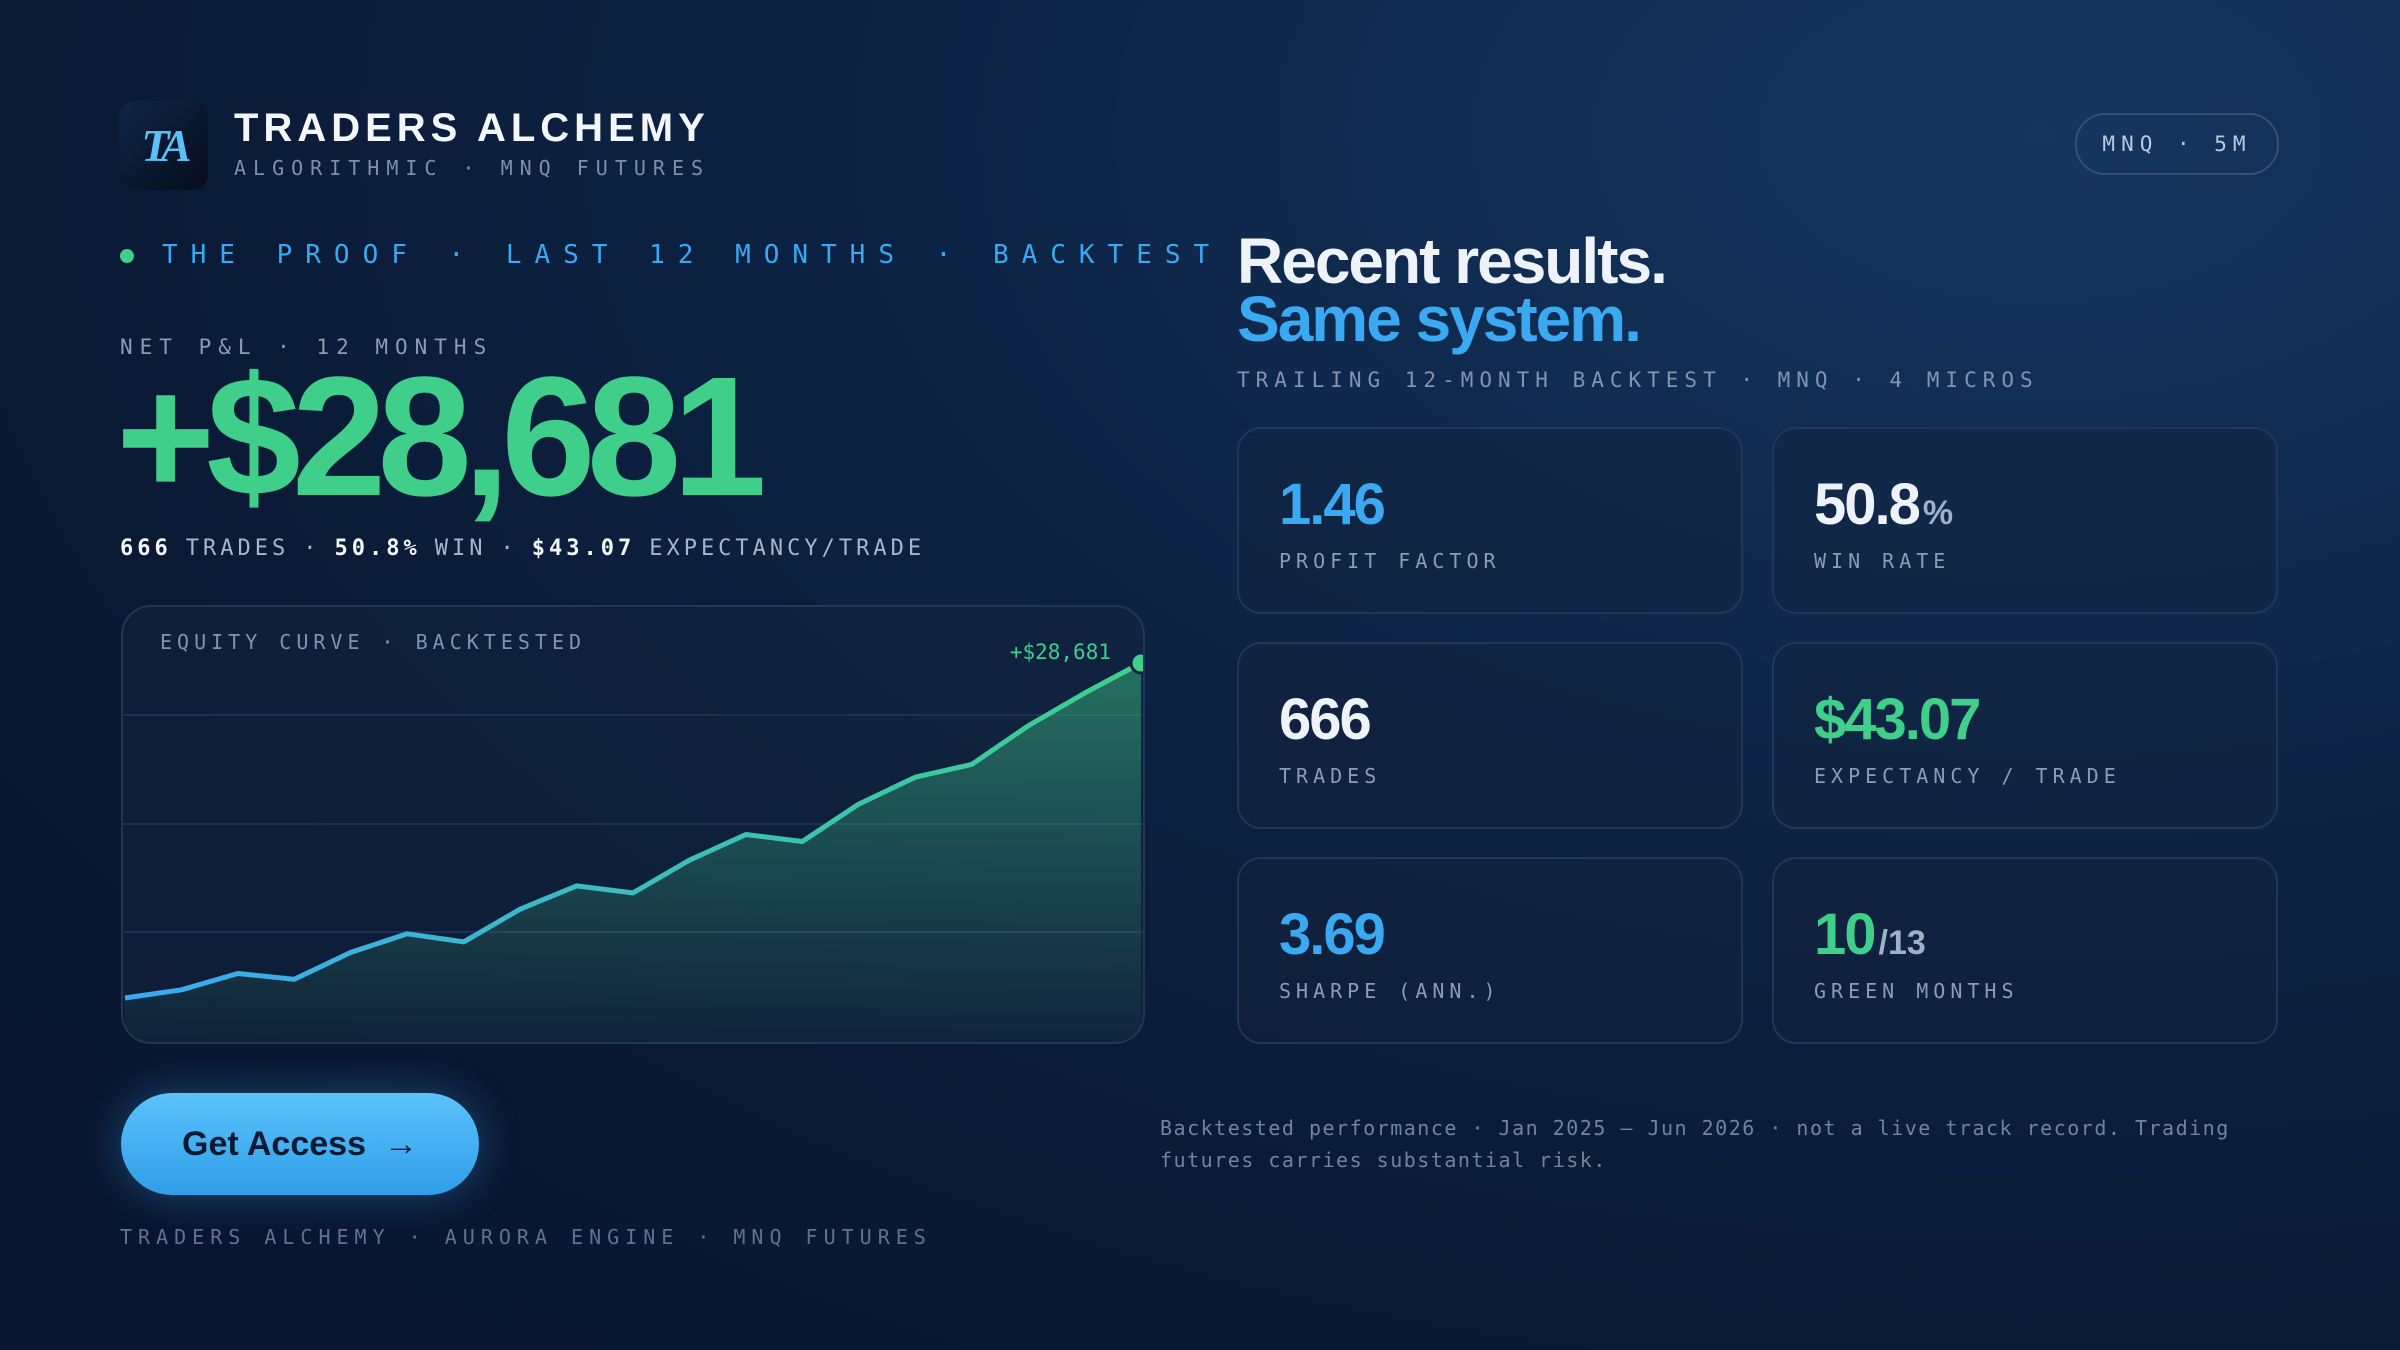  Describe the element at coordinates (1490, 735) in the screenshot. I see `stat-card: 666 TRADES` at that location.